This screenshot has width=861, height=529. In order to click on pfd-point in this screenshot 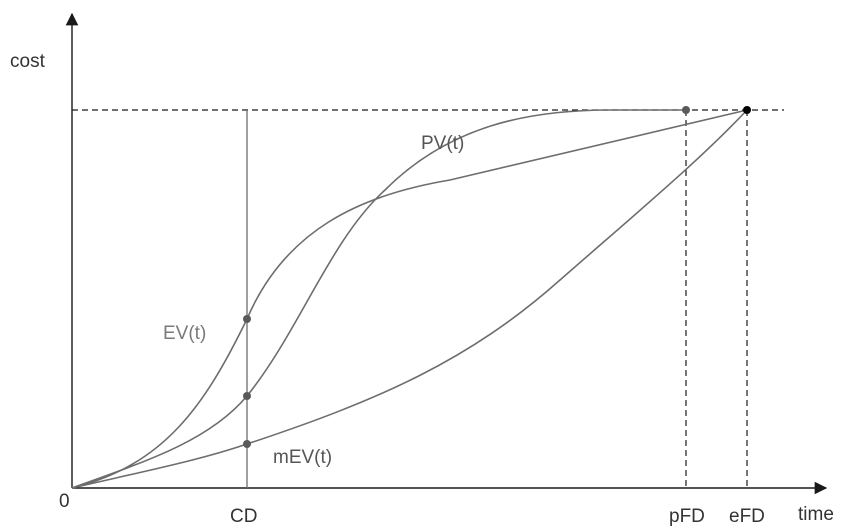, I will do `click(686, 110)`.